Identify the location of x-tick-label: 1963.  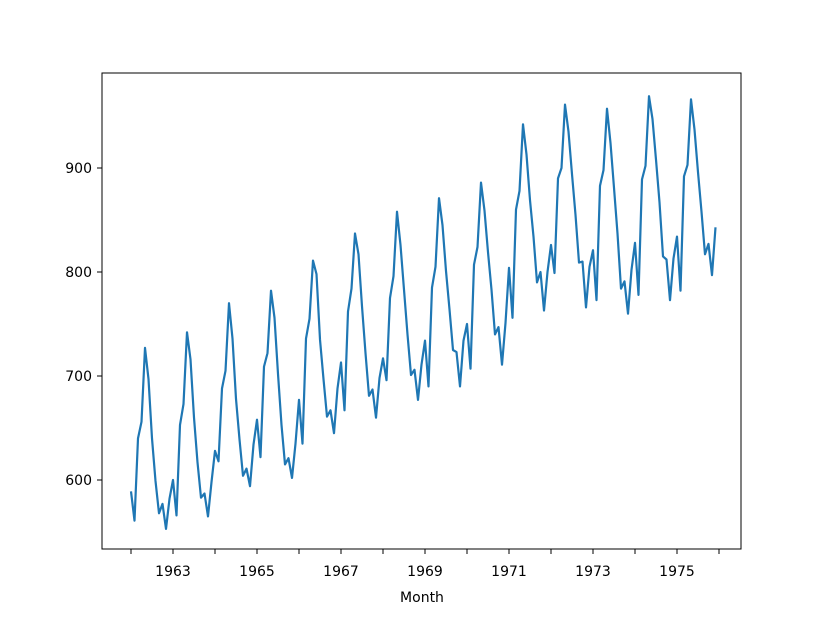
(173, 572).